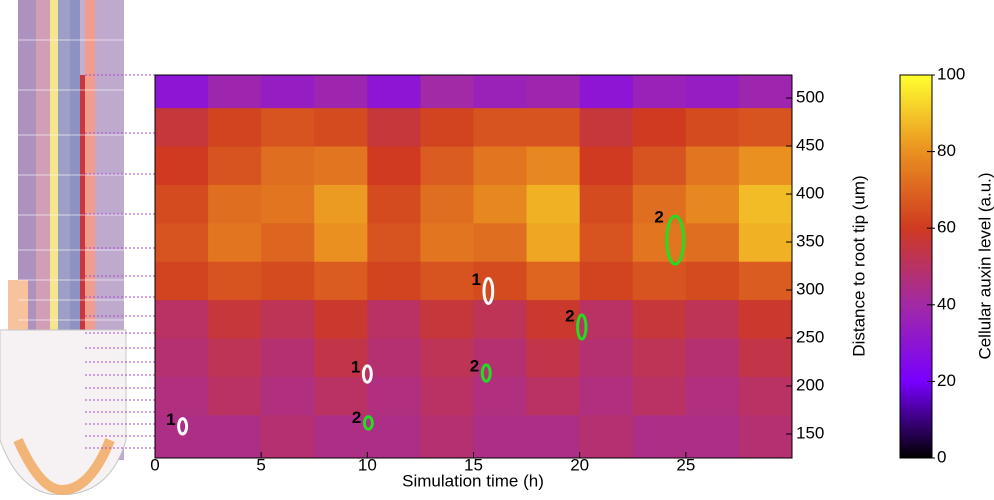 The width and height of the screenshot is (994, 500). What do you see at coordinates (154, 464) in the screenshot?
I see `x-tick-label: 0` at bounding box center [154, 464].